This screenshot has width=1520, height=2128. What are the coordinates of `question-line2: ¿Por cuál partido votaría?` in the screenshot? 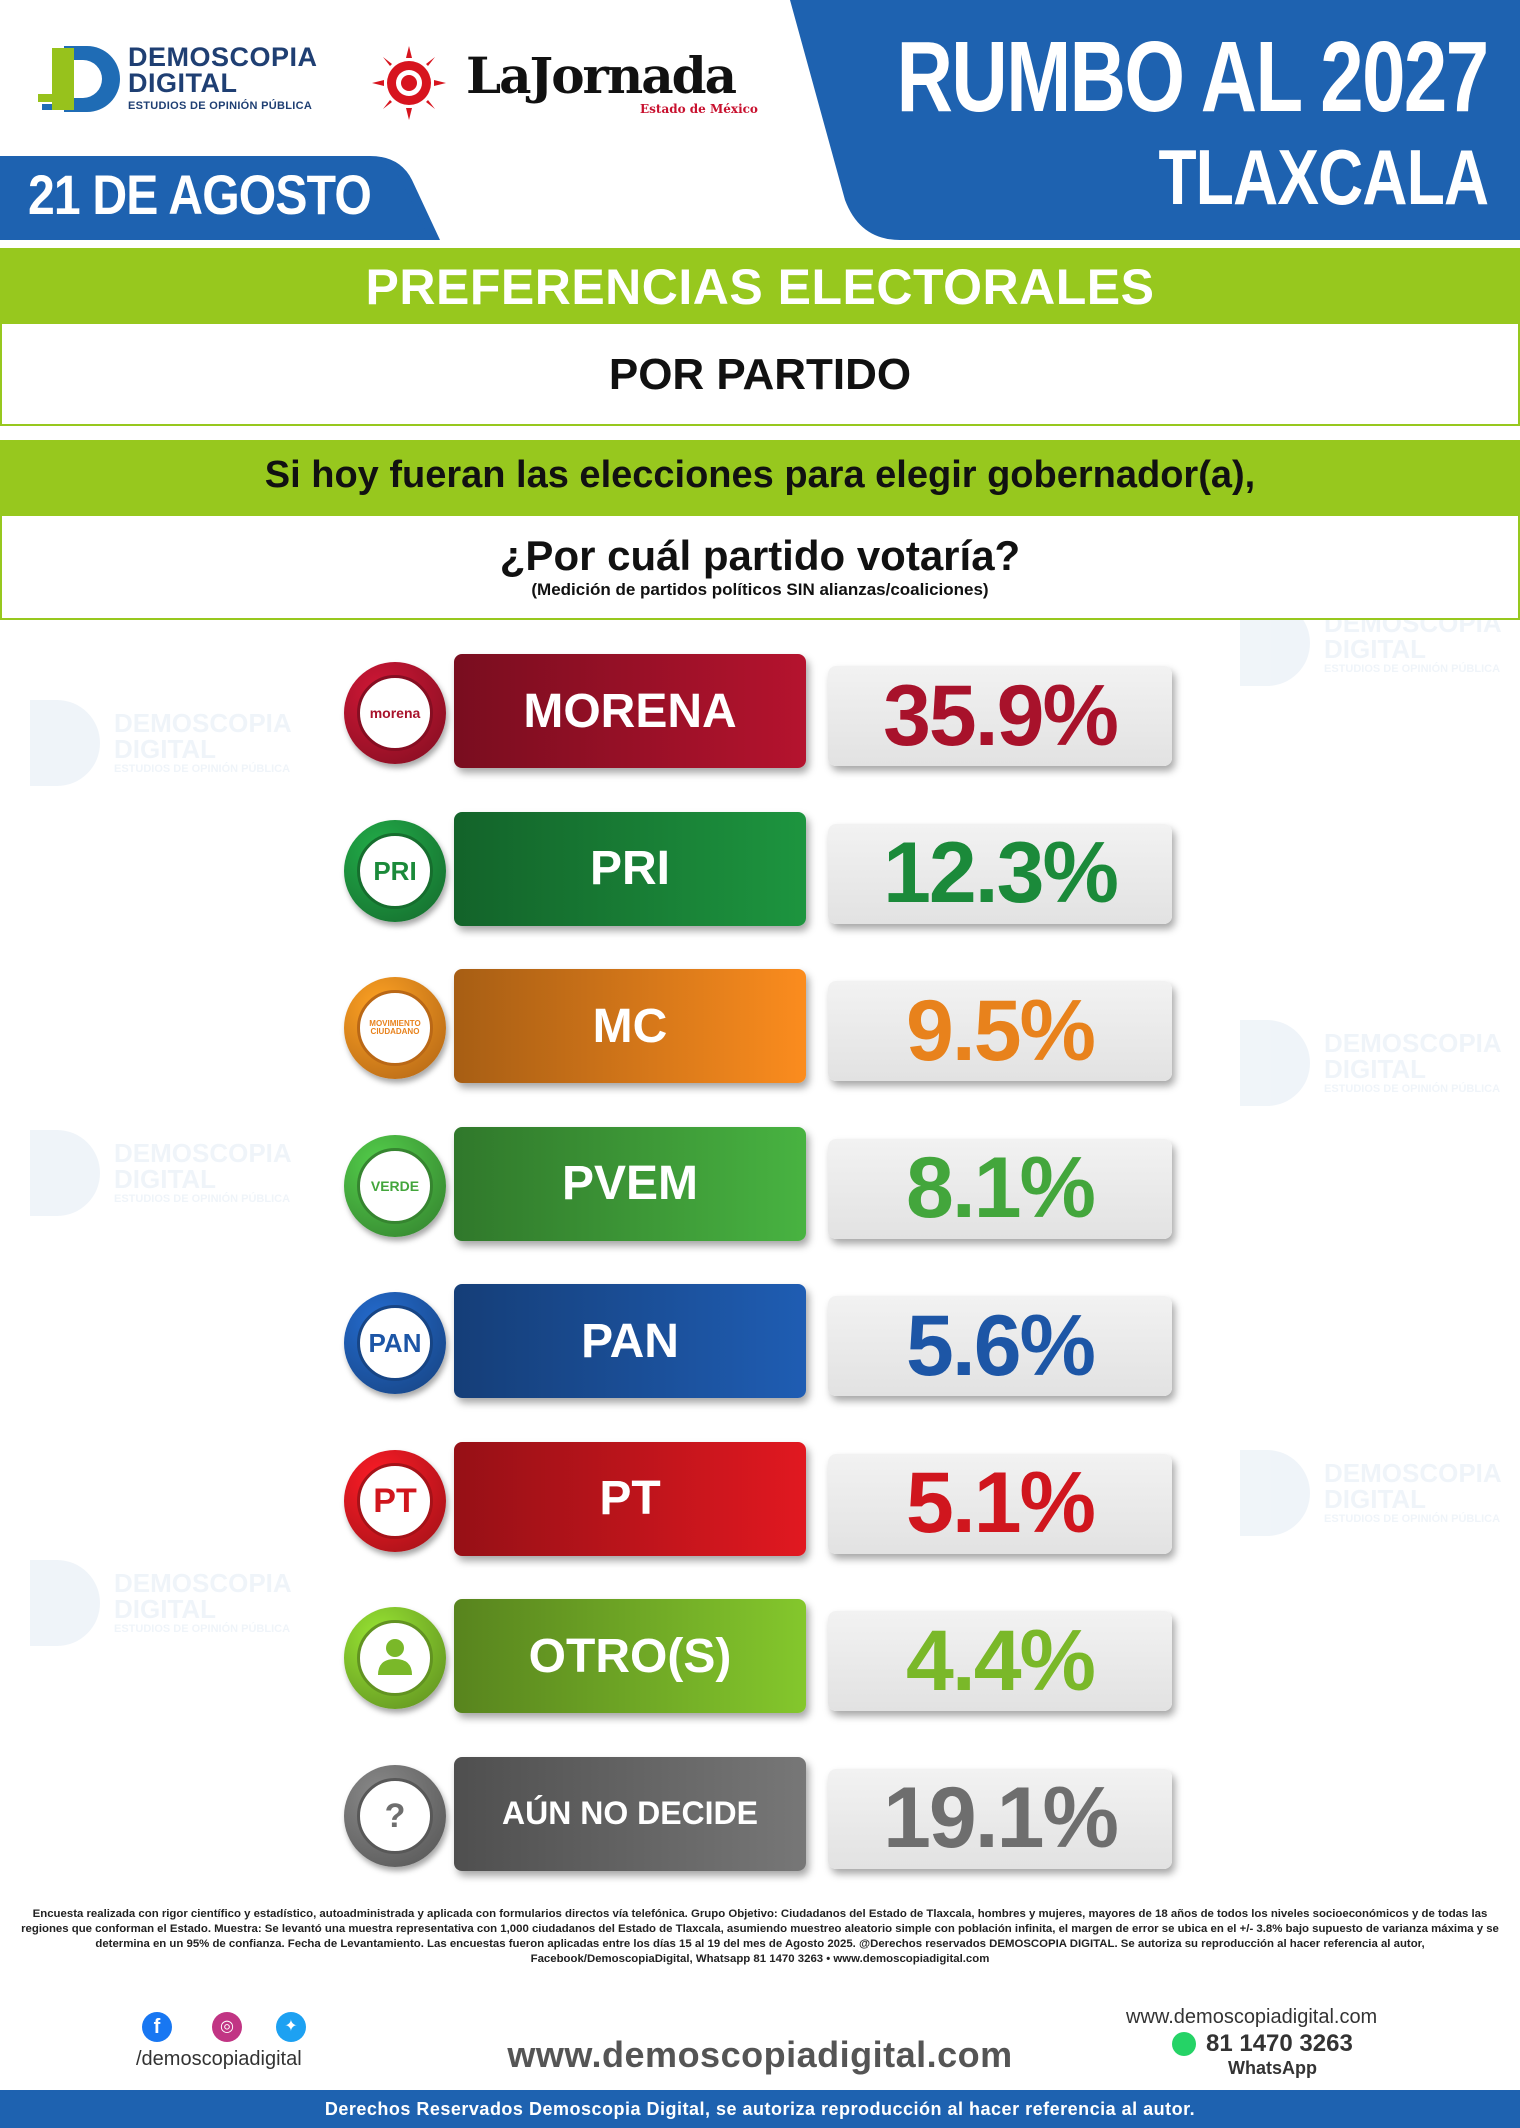 It's located at (760, 555).